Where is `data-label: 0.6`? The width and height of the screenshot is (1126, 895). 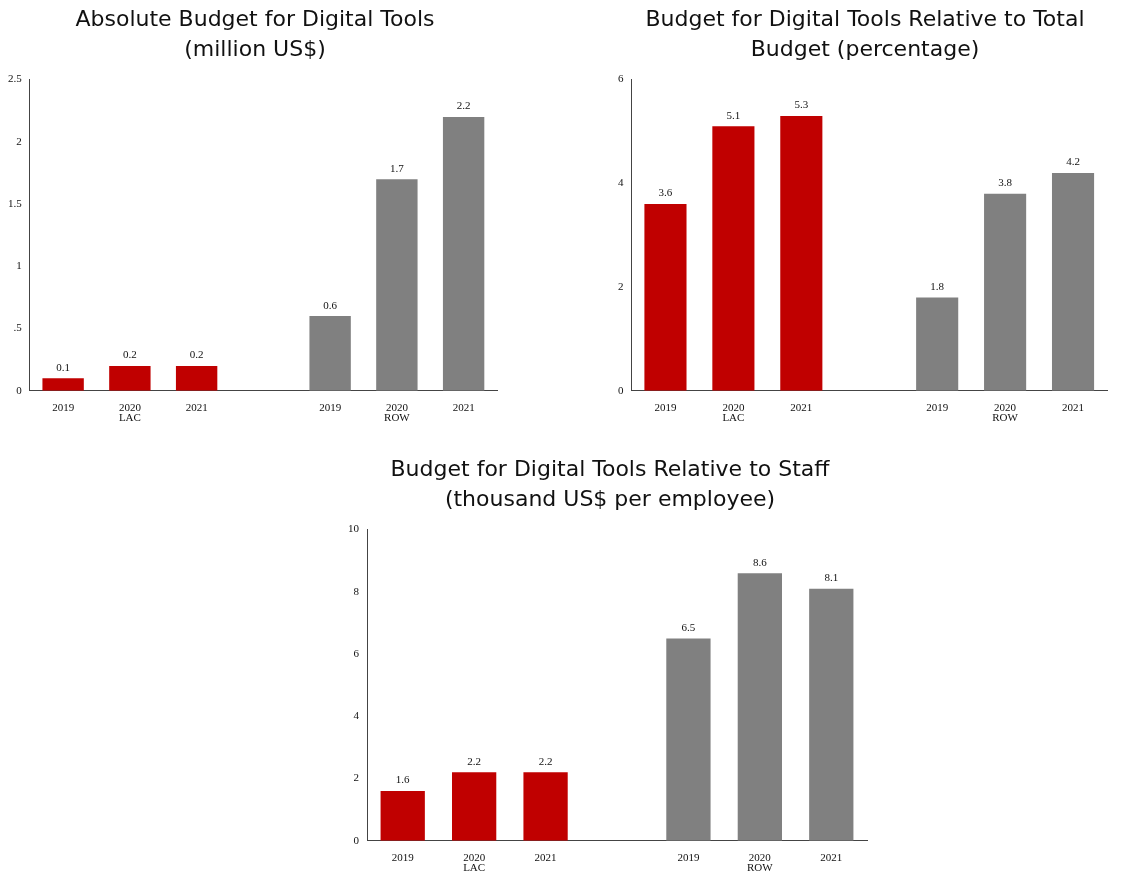
data-label: 0.6 is located at coordinates (330, 304).